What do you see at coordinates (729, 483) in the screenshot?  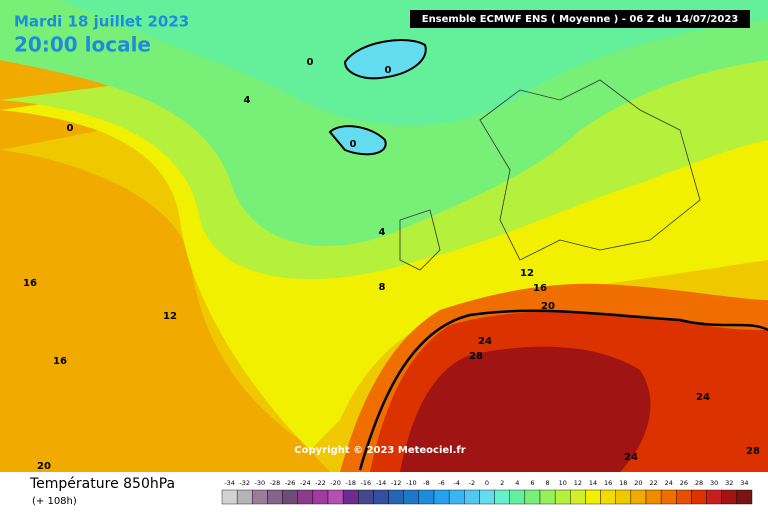 I see `colorbar-label: 32` at bounding box center [729, 483].